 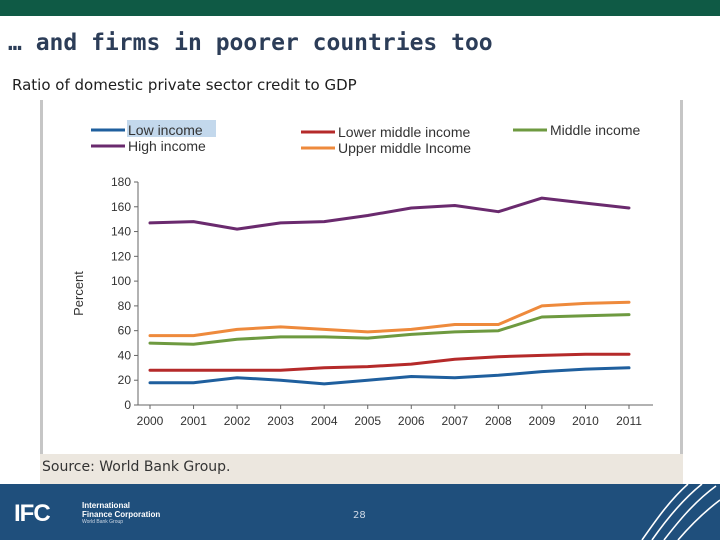 What do you see at coordinates (389, 329) in the screenshot?
I see `series-line-middle-income` at bounding box center [389, 329].